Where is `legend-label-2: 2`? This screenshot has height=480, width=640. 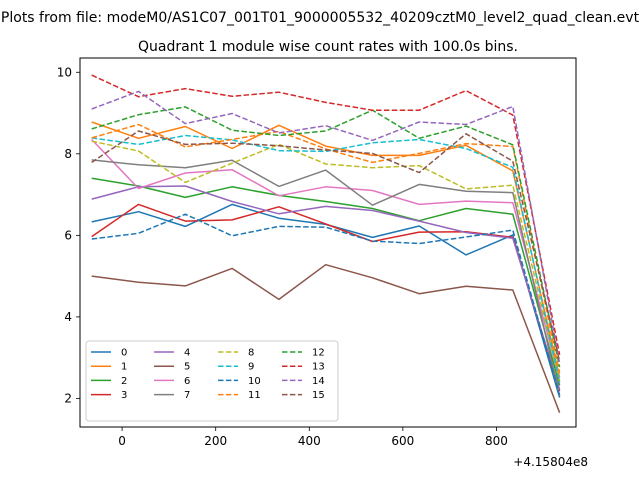
legend-label-2: 2 is located at coordinates (124, 381).